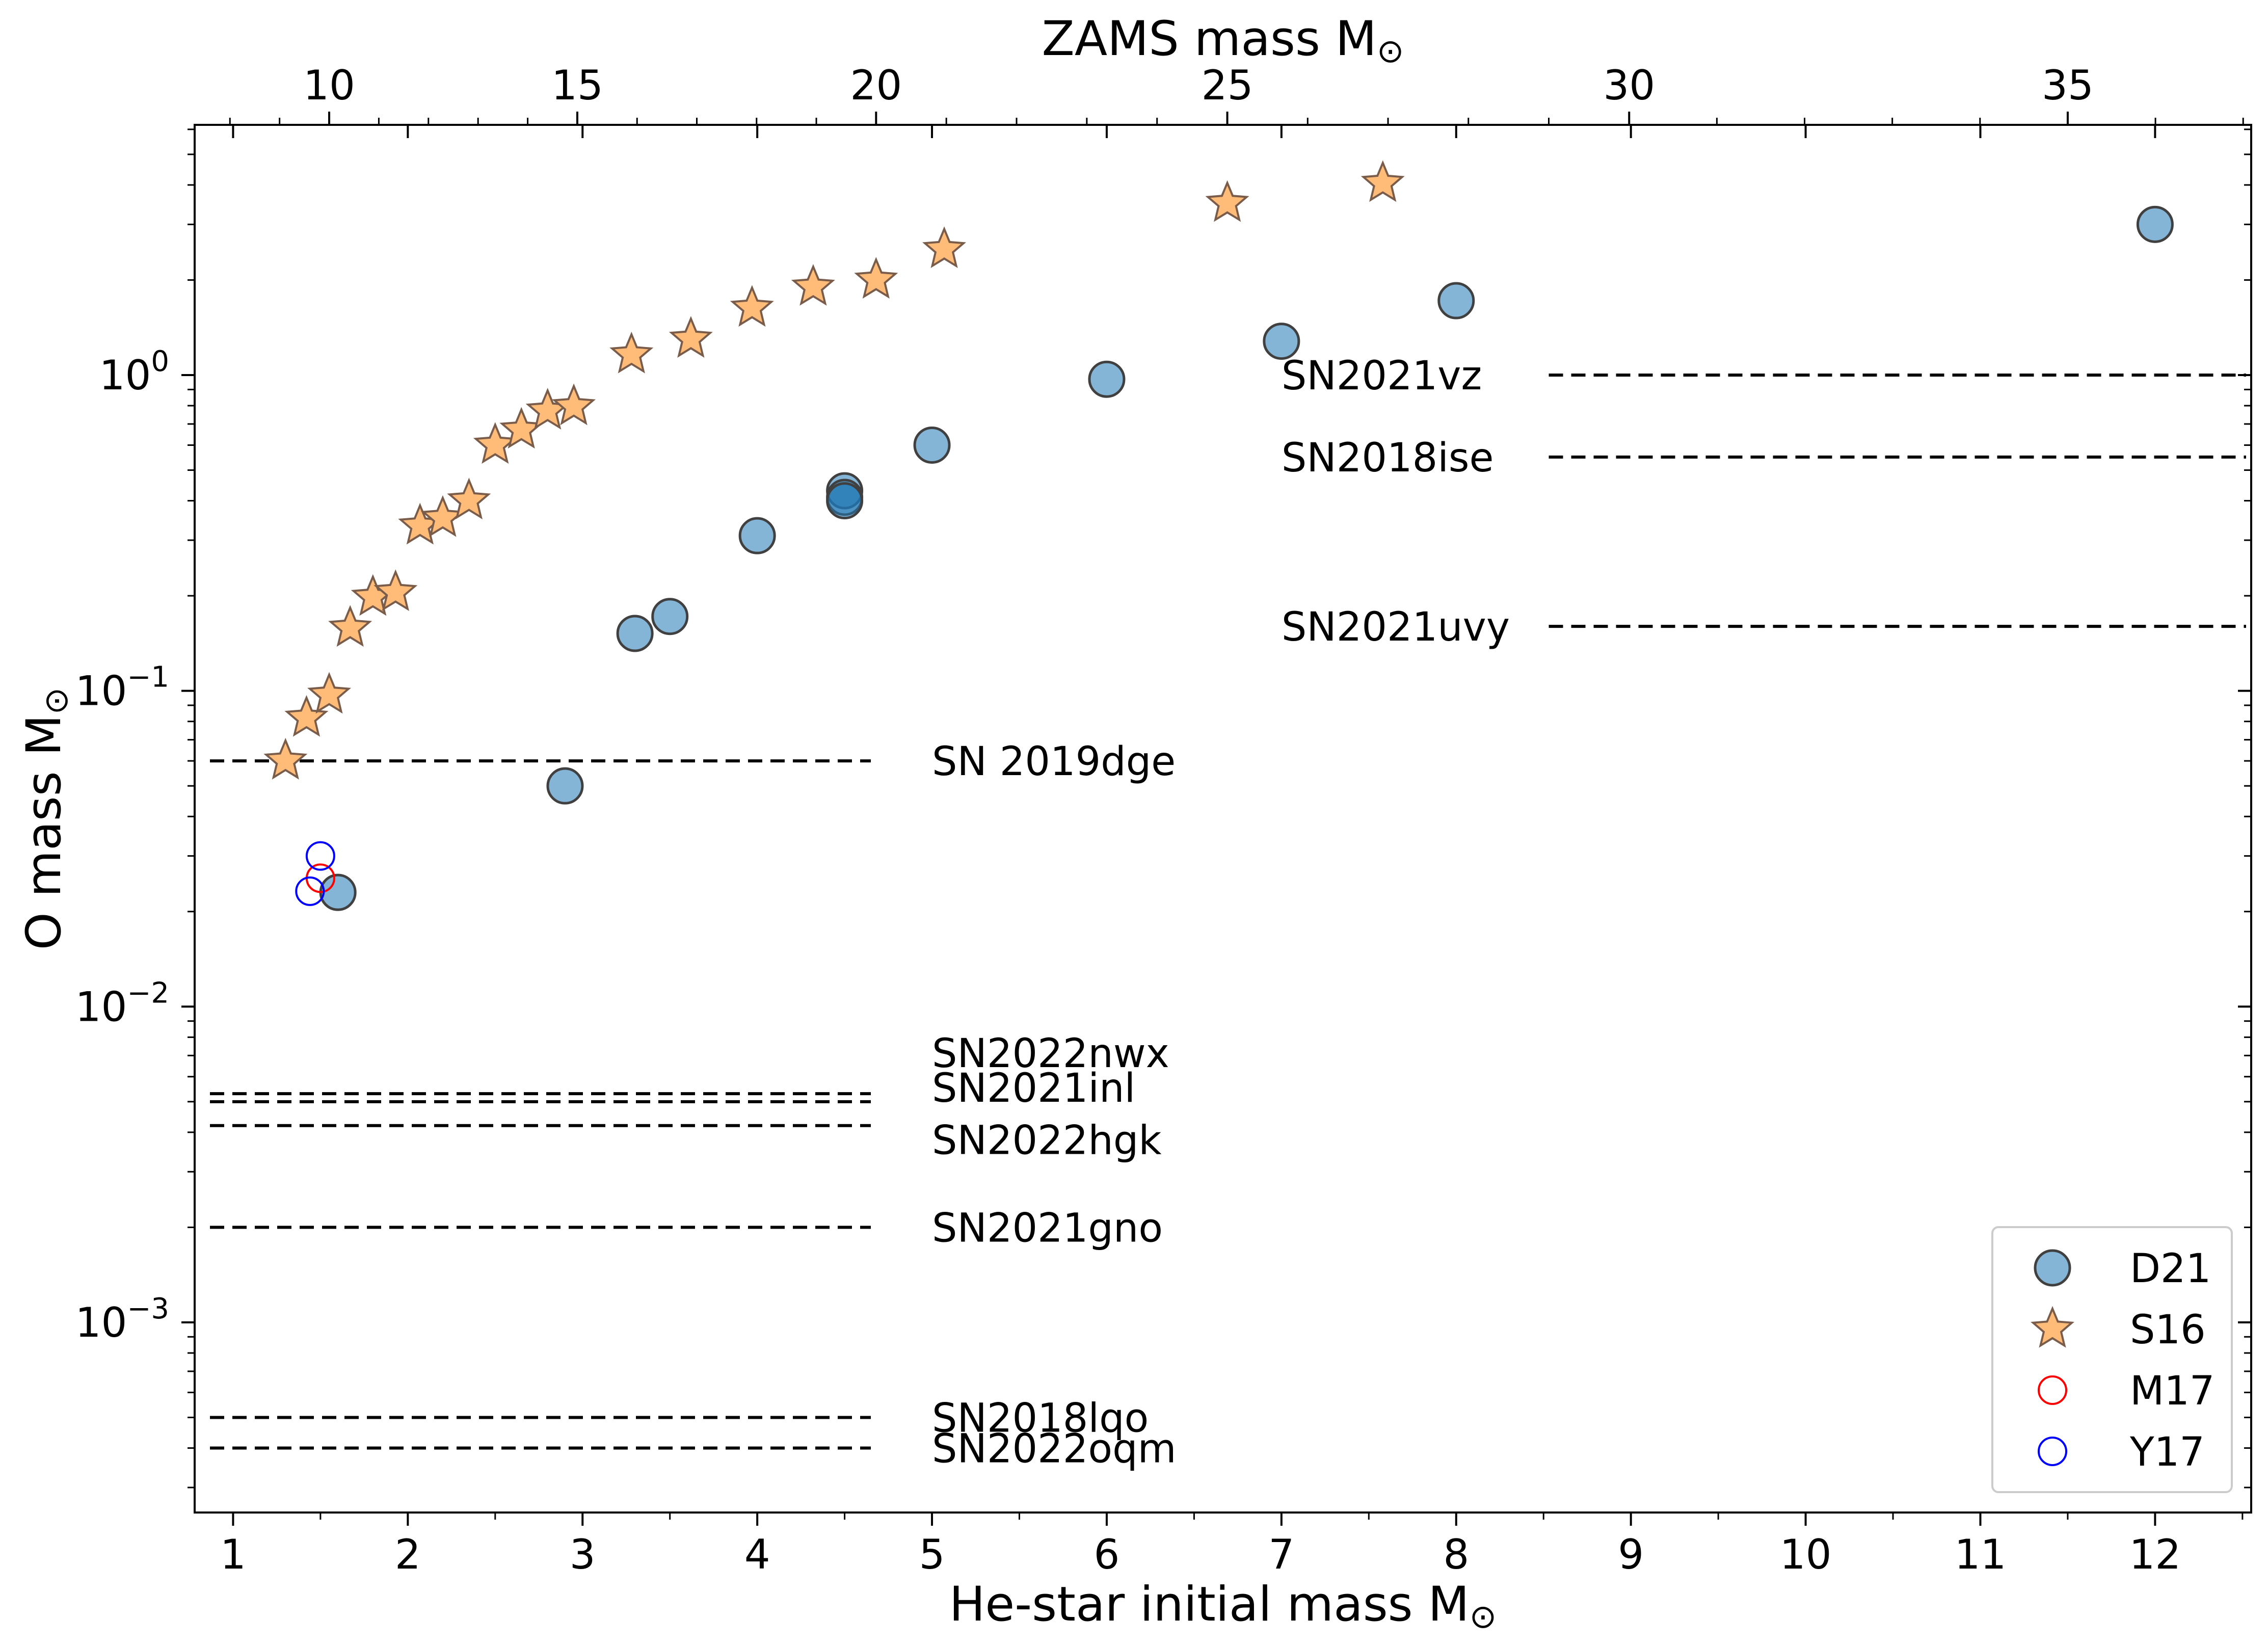 The image size is (2268, 1645). Describe the element at coordinates (233, 1555) in the screenshot. I see `x-tick-label: 1` at that location.